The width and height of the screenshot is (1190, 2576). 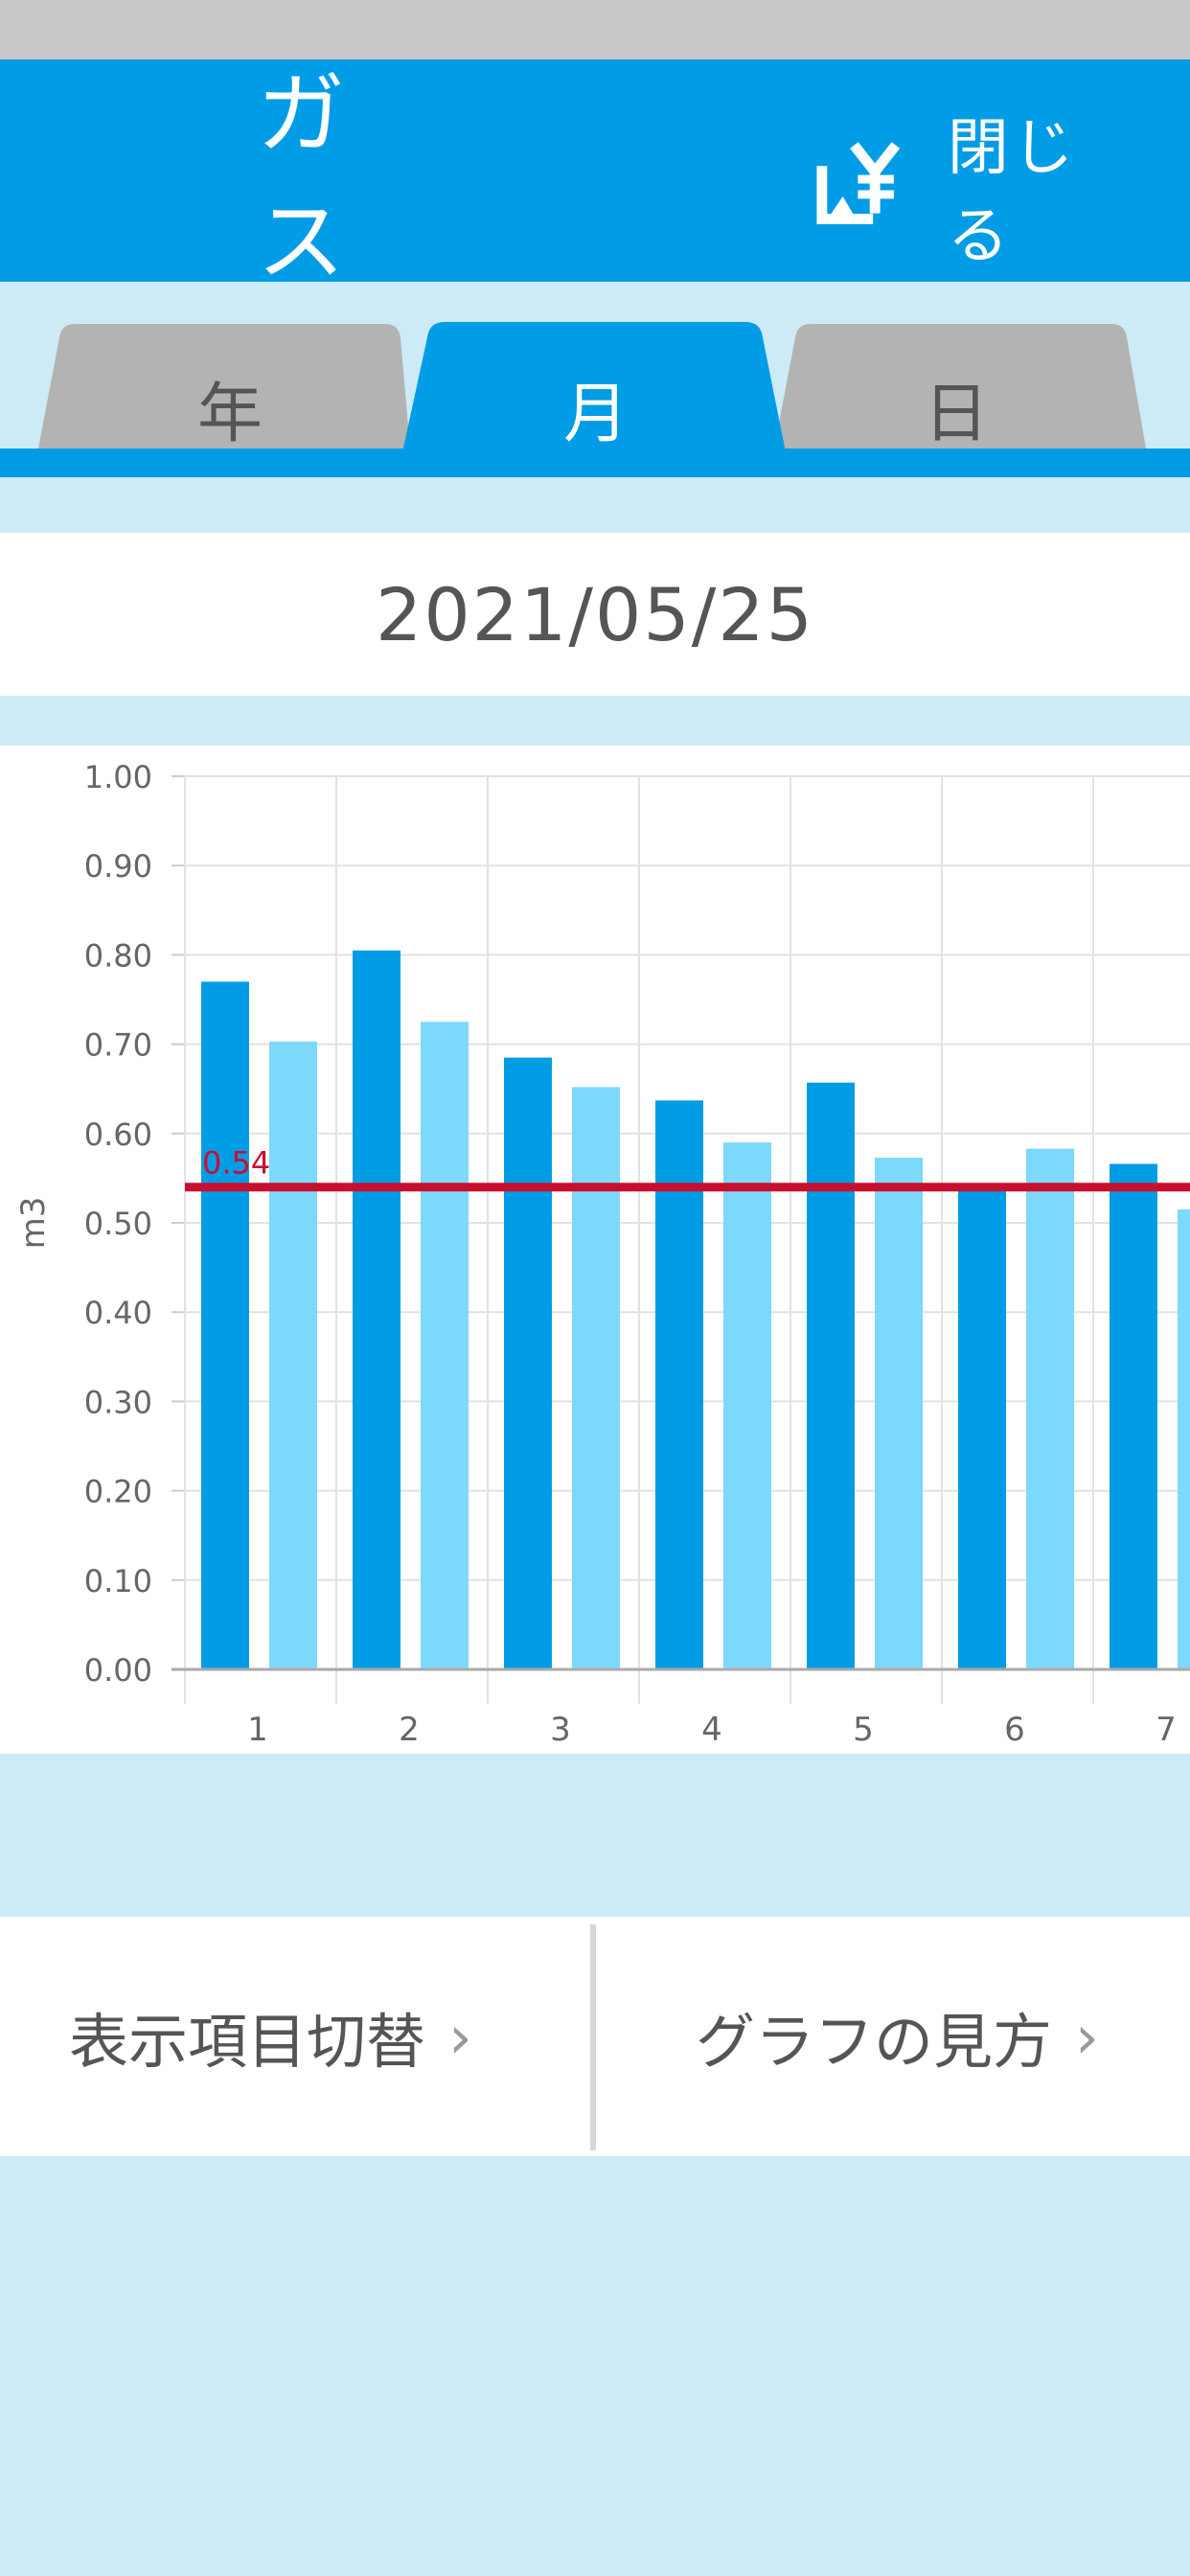 I want to click on close-button: 閉じる, so click(x=977, y=193).